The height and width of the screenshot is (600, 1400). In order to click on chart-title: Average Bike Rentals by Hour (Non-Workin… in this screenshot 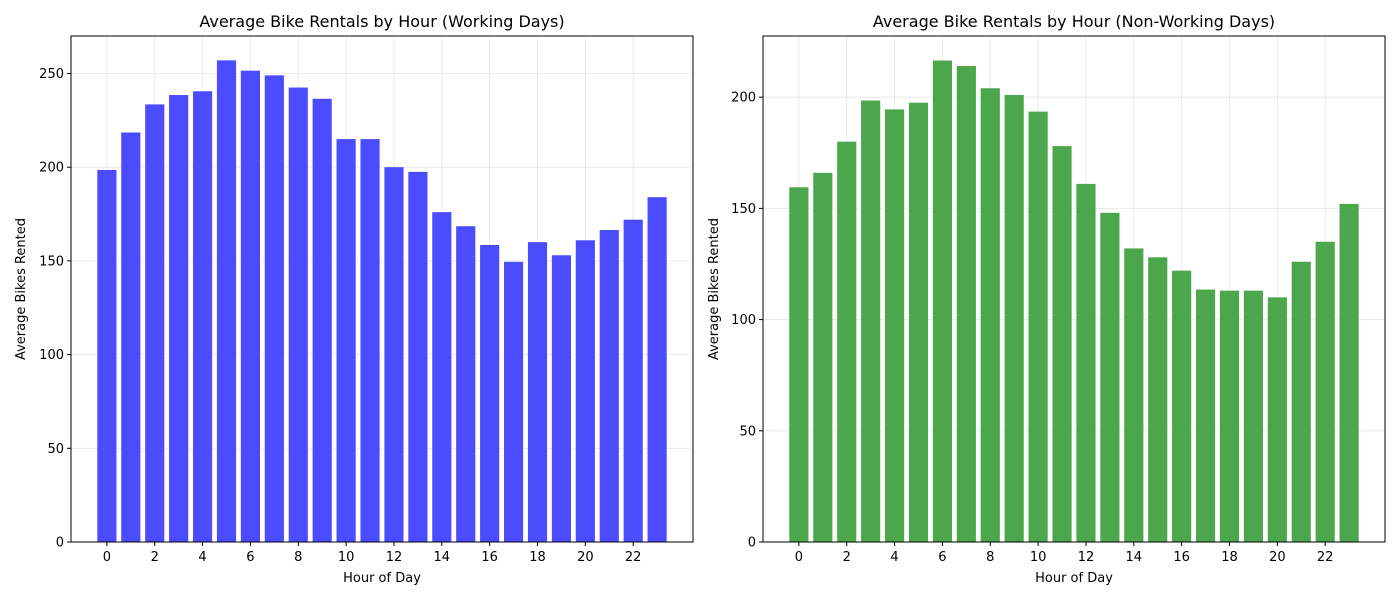, I will do `click(1074, 21)`.